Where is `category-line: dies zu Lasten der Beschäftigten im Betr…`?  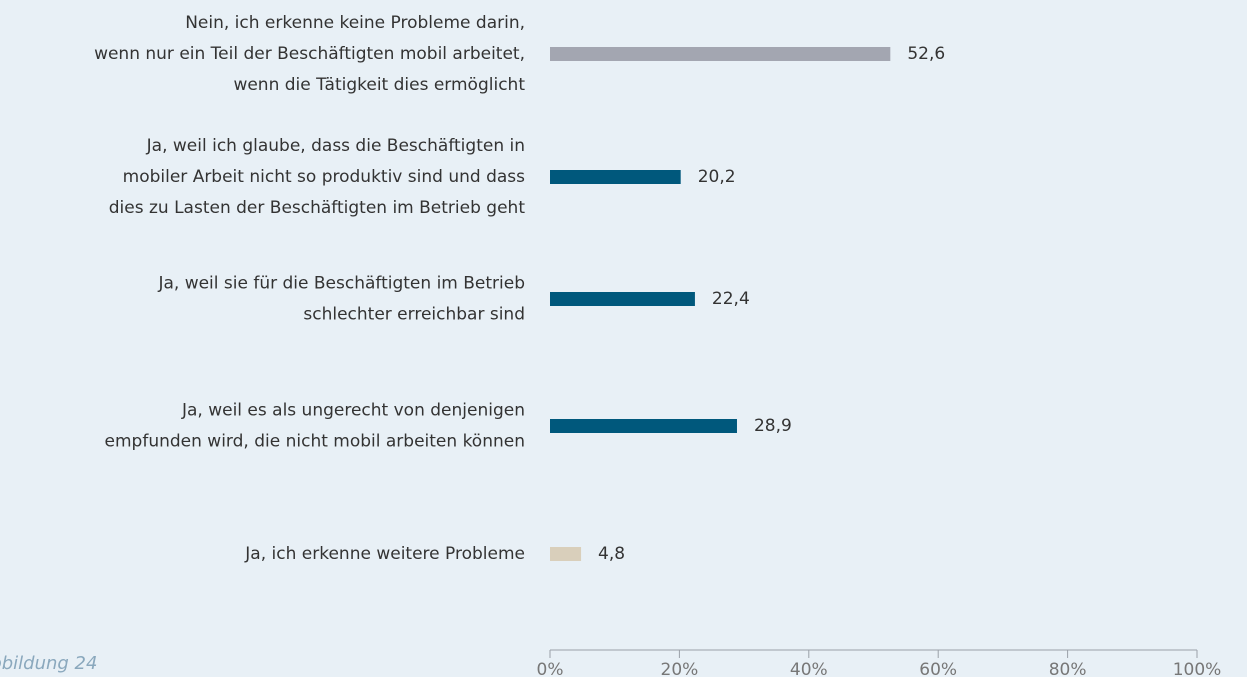
category-line: dies zu Lasten der Beschäftigten im Betr… is located at coordinates (317, 208).